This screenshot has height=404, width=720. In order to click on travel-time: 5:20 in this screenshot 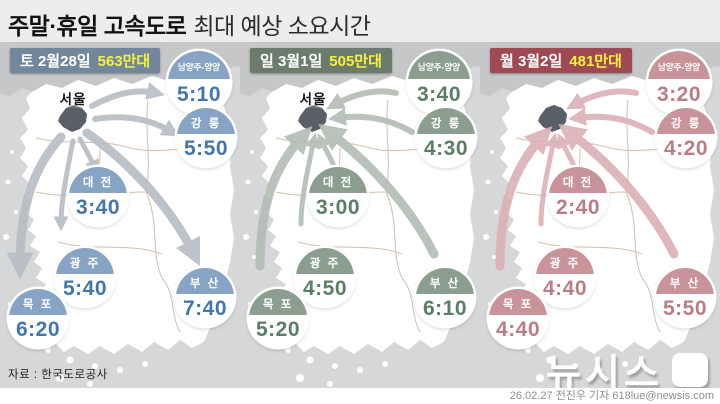, I will do `click(278, 329)`.